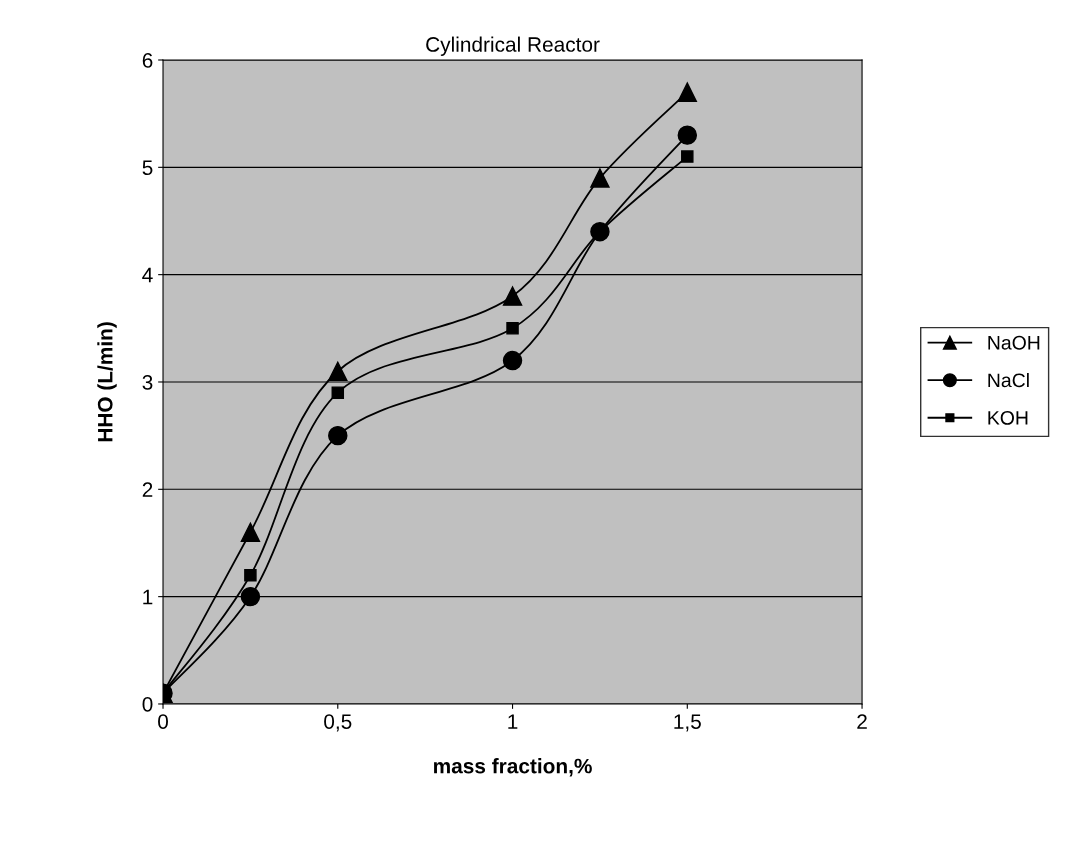 Image resolution: width=1089 pixels, height=845 pixels. I want to click on y-tick-label: 1, so click(148, 597).